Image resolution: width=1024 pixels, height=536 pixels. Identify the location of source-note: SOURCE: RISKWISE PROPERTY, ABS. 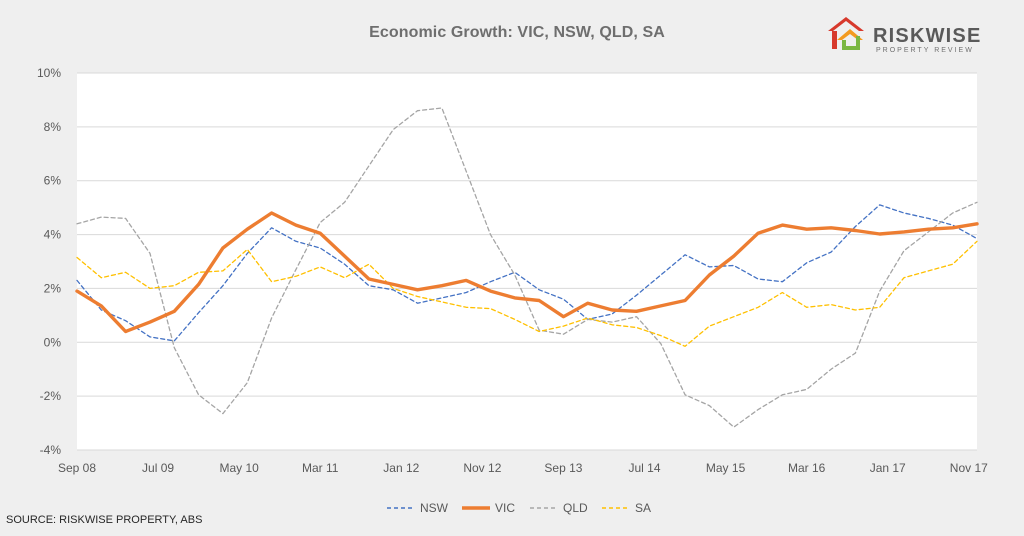
(104, 520).